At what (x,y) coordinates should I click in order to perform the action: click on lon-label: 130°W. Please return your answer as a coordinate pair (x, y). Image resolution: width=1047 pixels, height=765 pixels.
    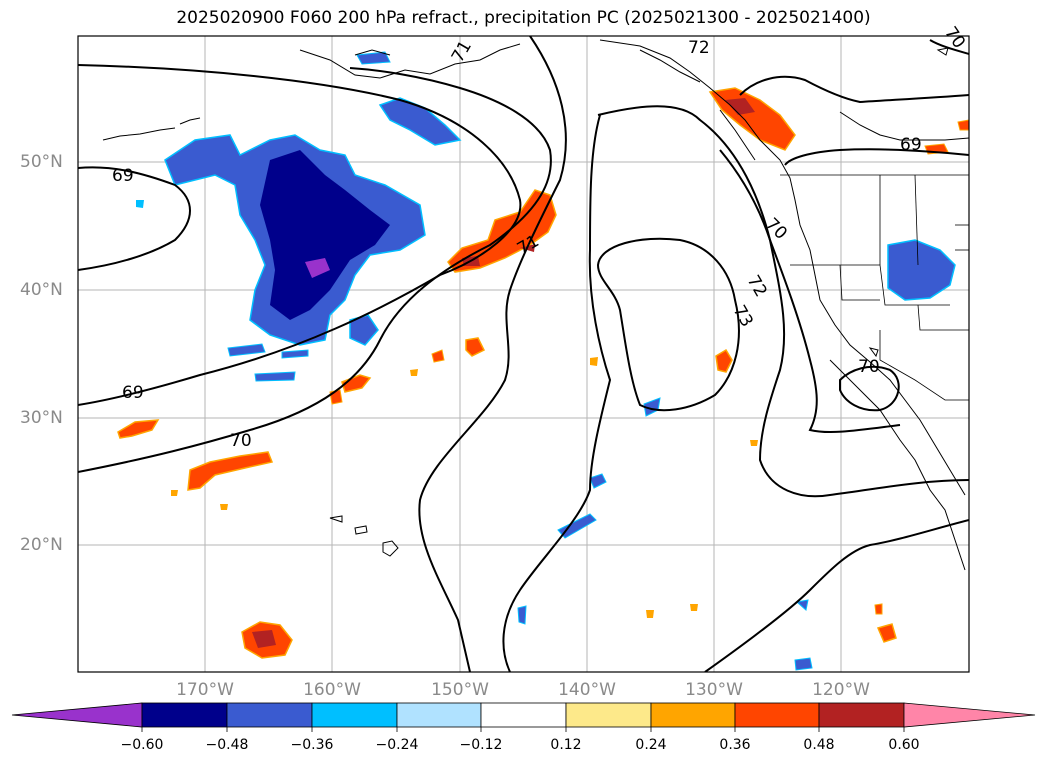
    Looking at the image, I should click on (714, 690).